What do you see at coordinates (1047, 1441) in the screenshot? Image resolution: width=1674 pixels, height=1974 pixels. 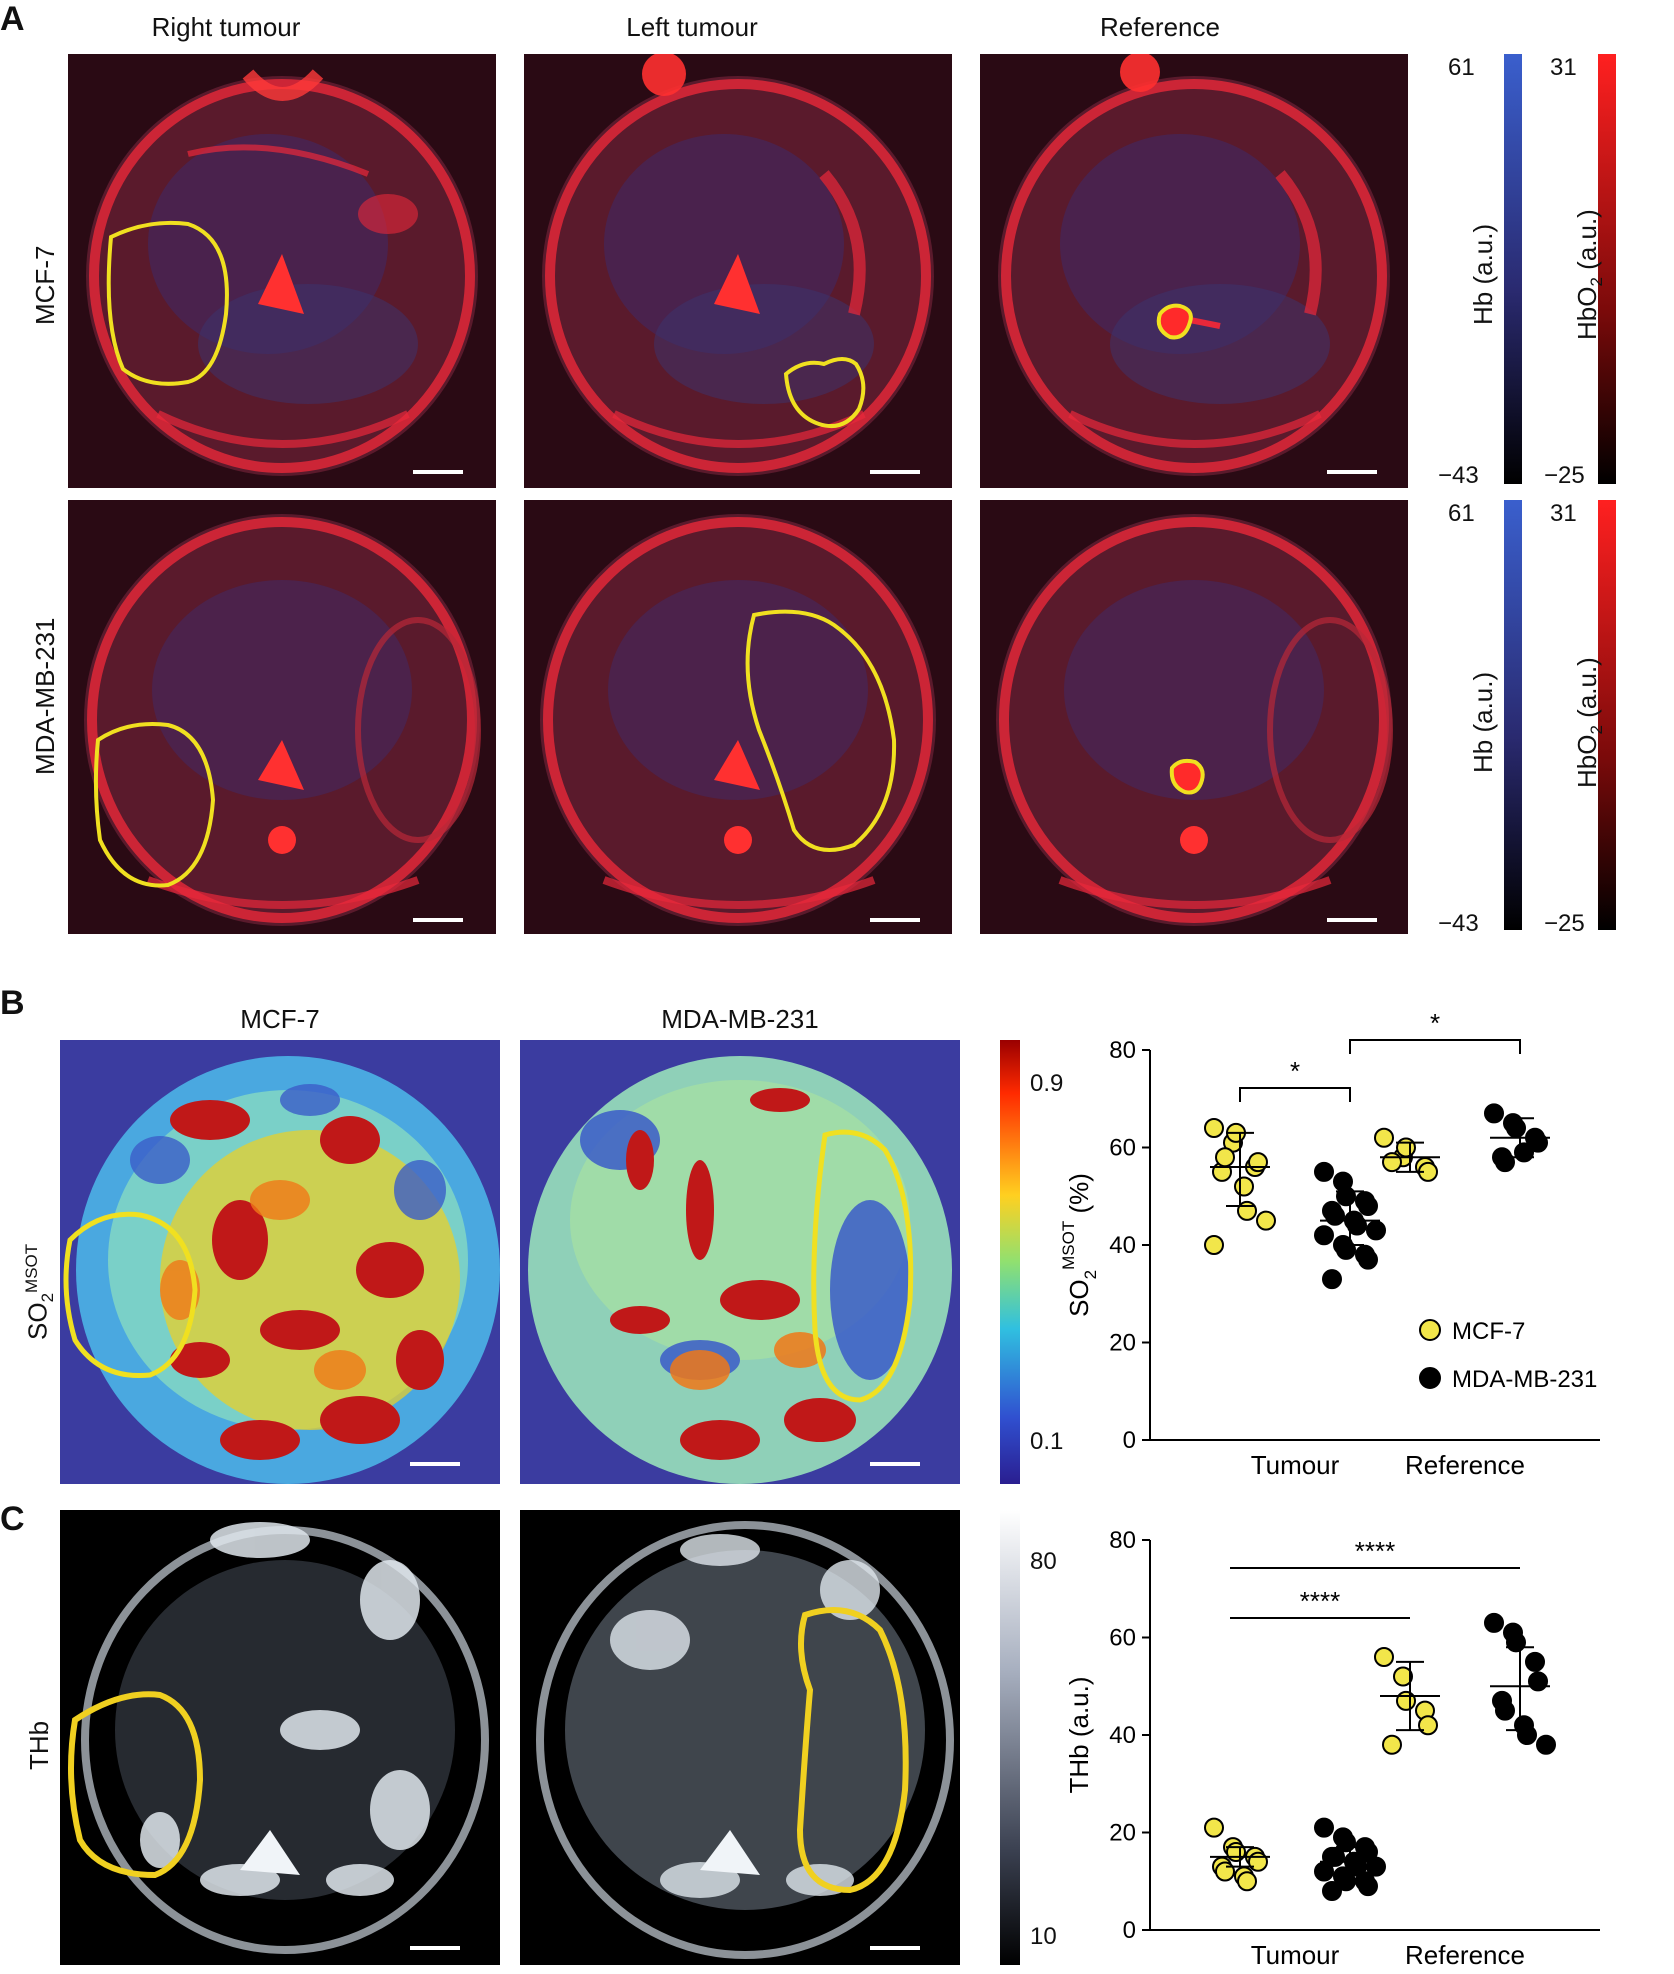 I see `so2-colorbar-min: 0.1` at bounding box center [1047, 1441].